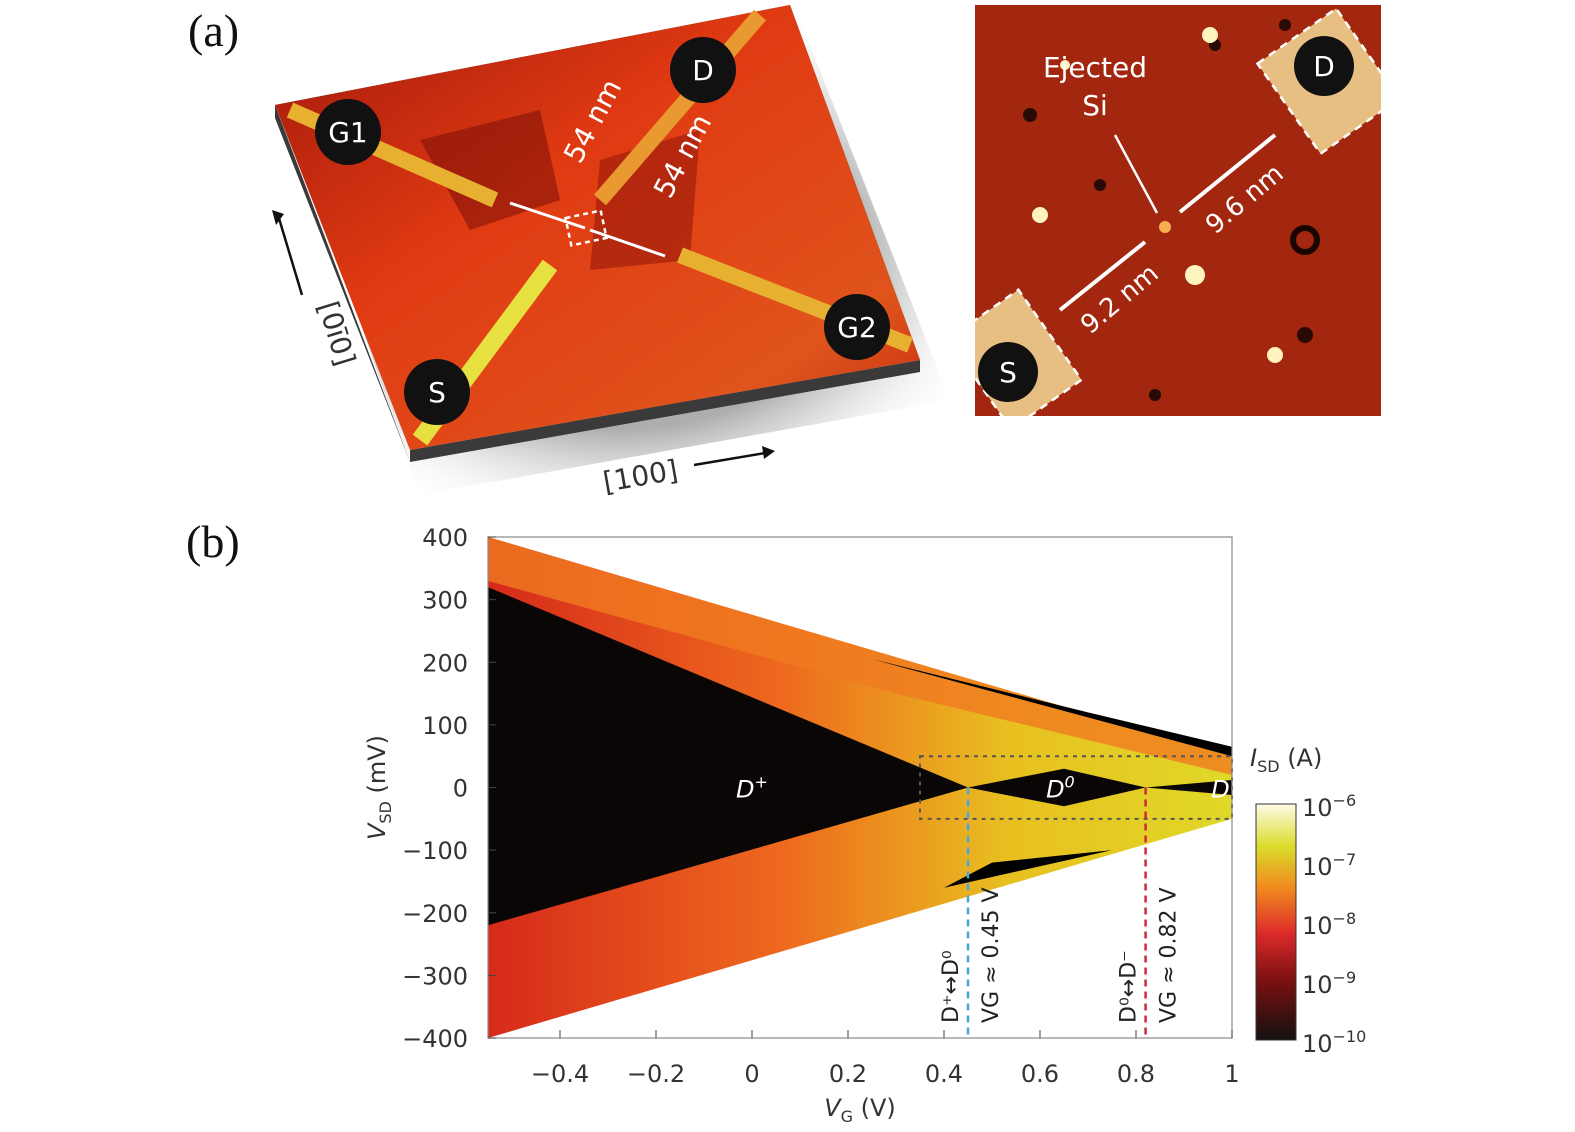 This screenshot has height=1132, width=1575. What do you see at coordinates (944, 1074) in the screenshot?
I see `x-tick-label: 0.4` at bounding box center [944, 1074].